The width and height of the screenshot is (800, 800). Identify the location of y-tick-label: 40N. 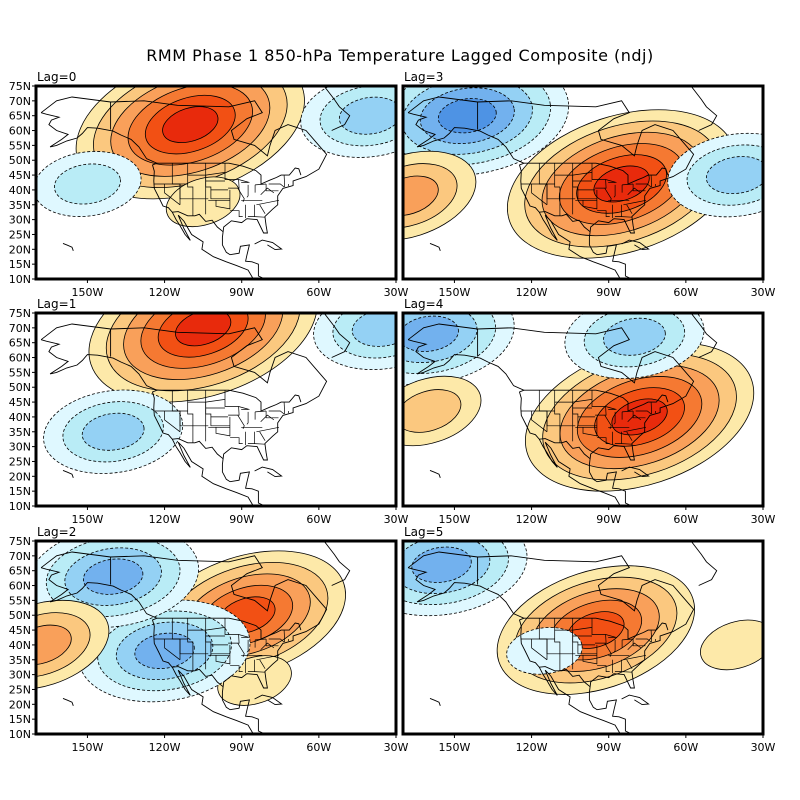
(20, 190).